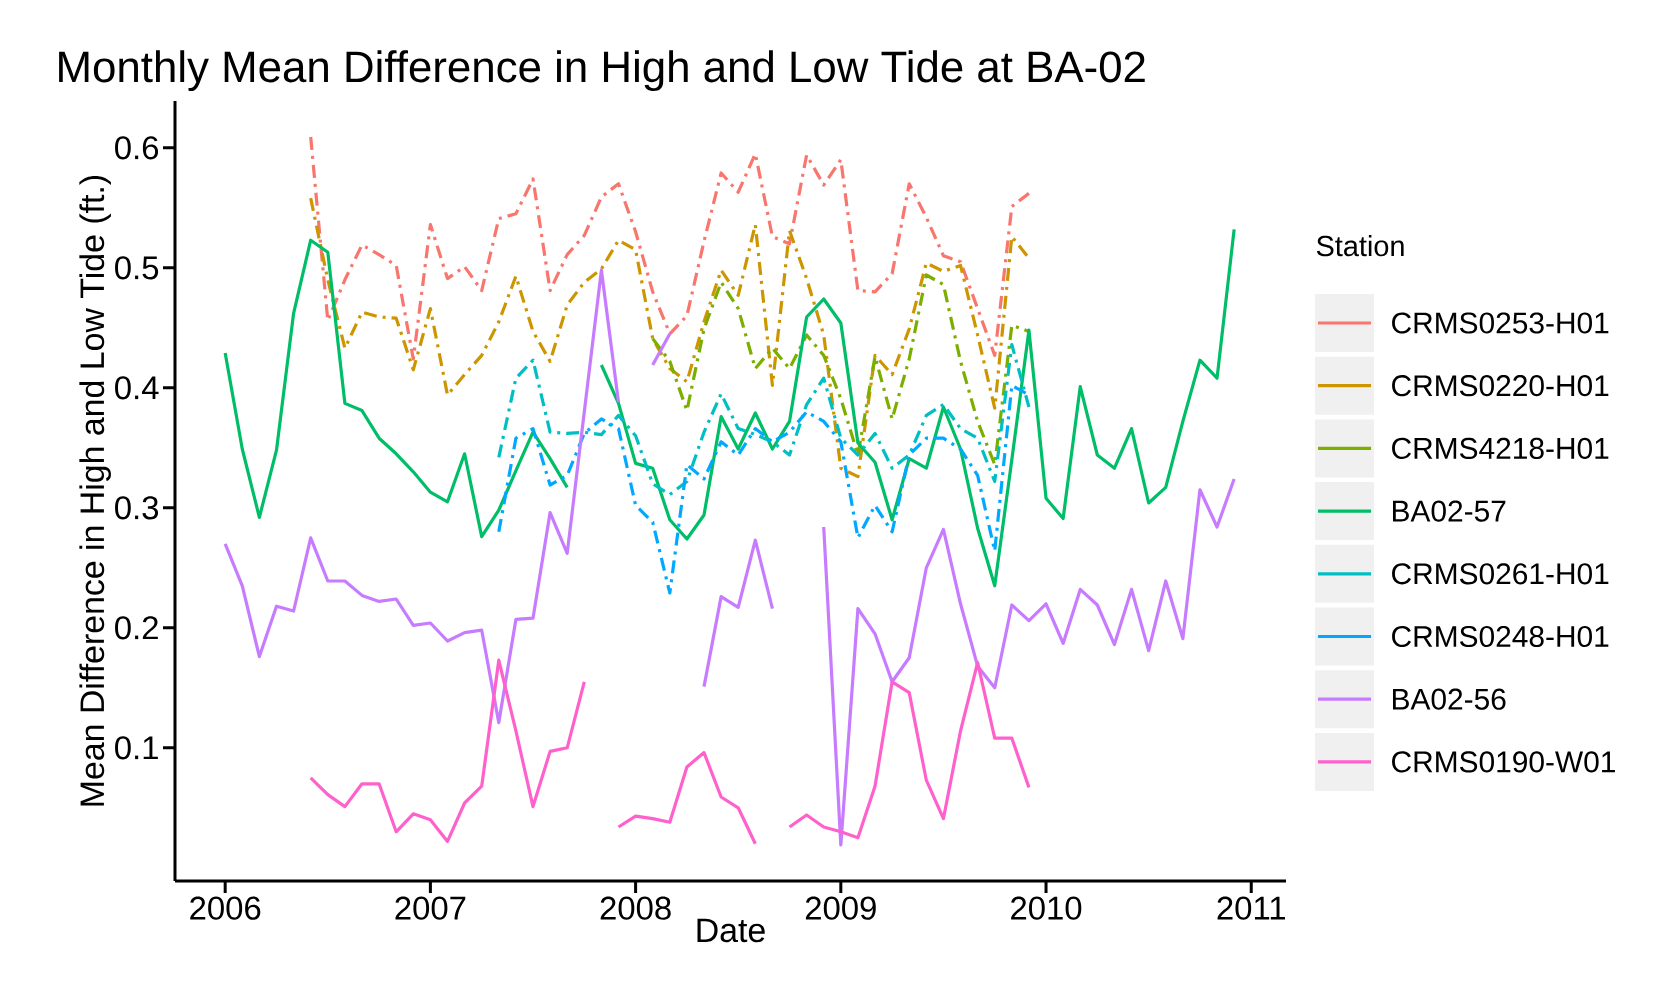  Describe the element at coordinates (1449, 699) in the screenshot. I see `legend-label: BA02-56` at that location.